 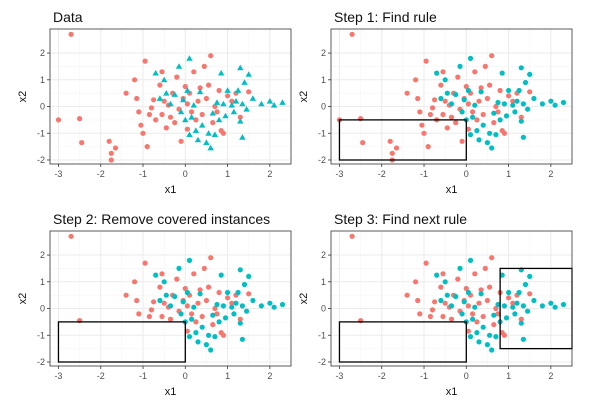 What do you see at coordinates (161, 219) in the screenshot?
I see `panel-title: Step 2: Remove covered instances` at bounding box center [161, 219].